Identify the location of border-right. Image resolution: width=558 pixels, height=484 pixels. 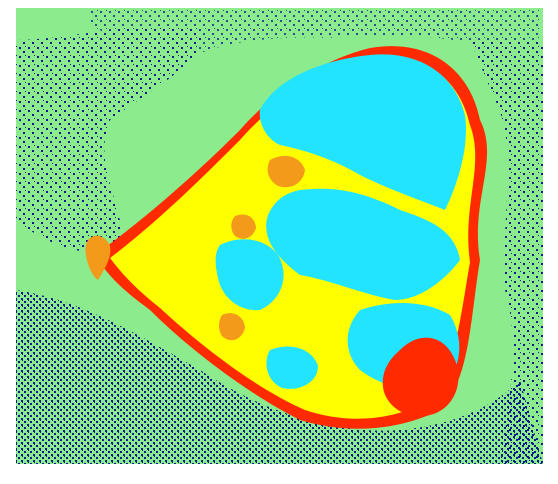
(550, 242).